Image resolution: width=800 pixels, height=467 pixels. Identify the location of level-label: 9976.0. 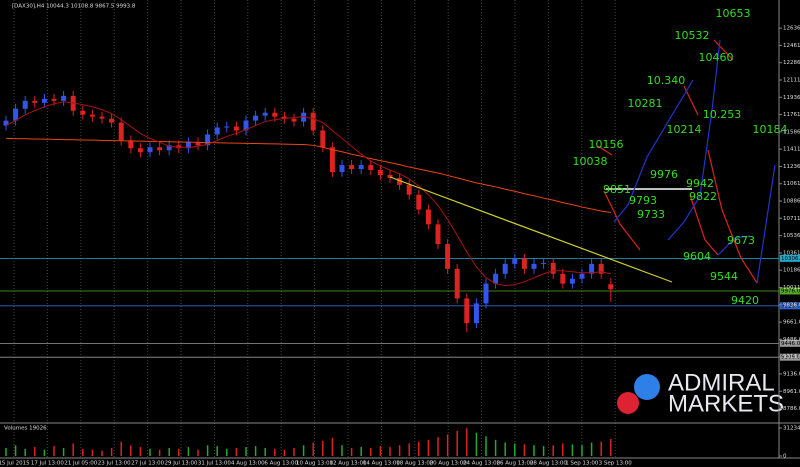
(790, 291).